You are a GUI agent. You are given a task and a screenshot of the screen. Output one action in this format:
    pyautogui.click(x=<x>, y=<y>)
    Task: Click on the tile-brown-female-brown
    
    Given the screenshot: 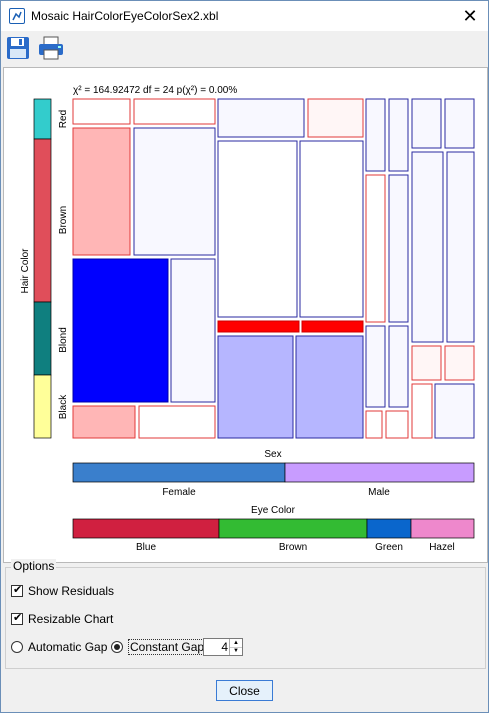 What is the action you would take?
    pyautogui.click(x=257, y=229)
    